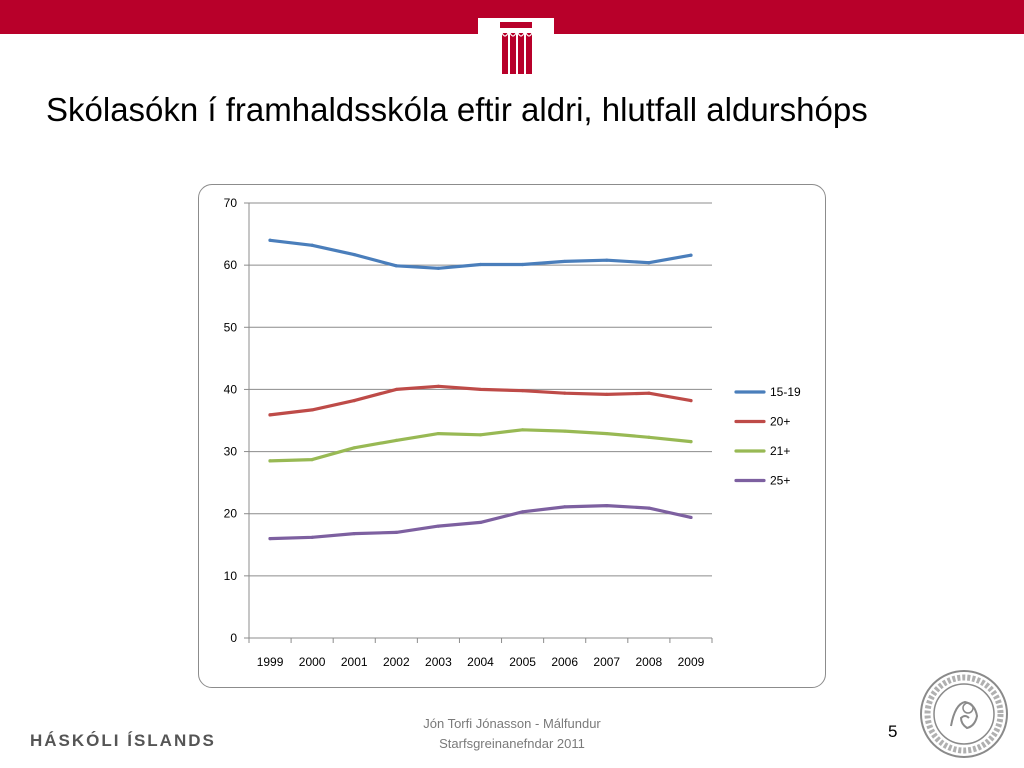  I want to click on x-tick-label: 2006, so click(564, 662).